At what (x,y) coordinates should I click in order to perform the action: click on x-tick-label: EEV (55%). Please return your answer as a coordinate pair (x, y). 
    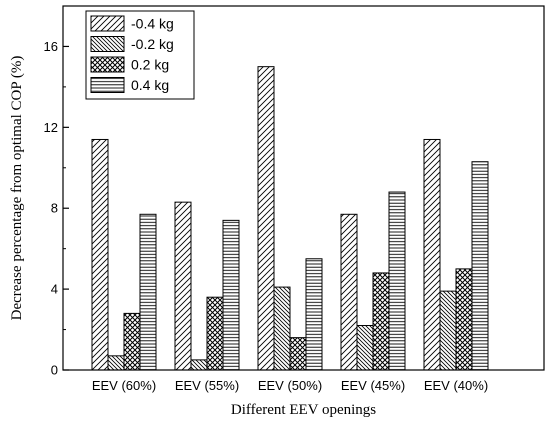
    Looking at the image, I should click on (207, 385).